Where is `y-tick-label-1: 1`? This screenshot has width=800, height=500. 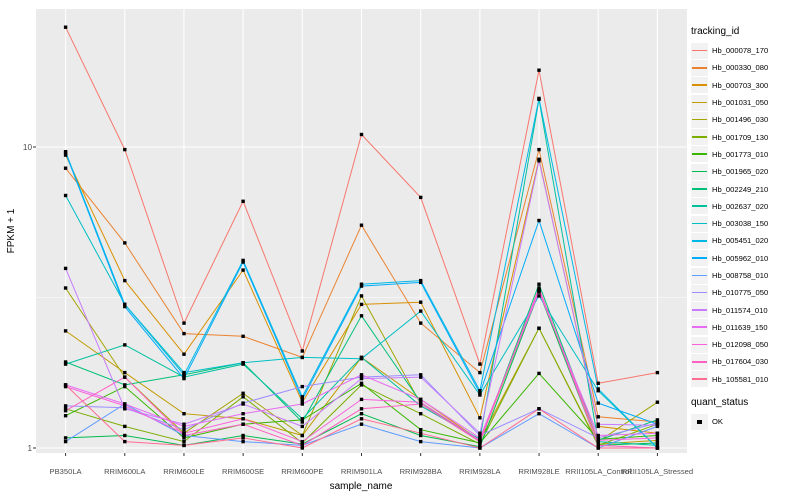 y-tick-label-1: 1 is located at coordinates (29, 448).